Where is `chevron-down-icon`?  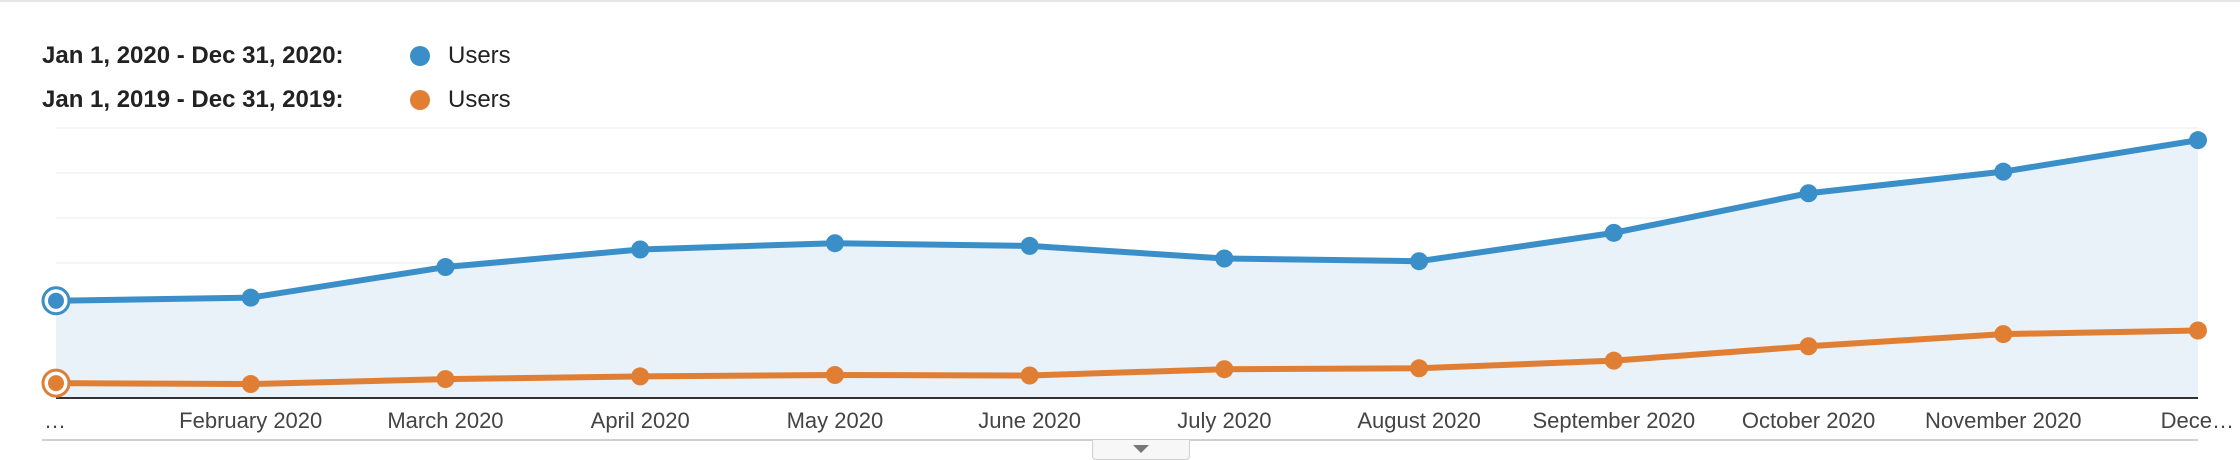
chevron-down-icon is located at coordinates (1141, 449).